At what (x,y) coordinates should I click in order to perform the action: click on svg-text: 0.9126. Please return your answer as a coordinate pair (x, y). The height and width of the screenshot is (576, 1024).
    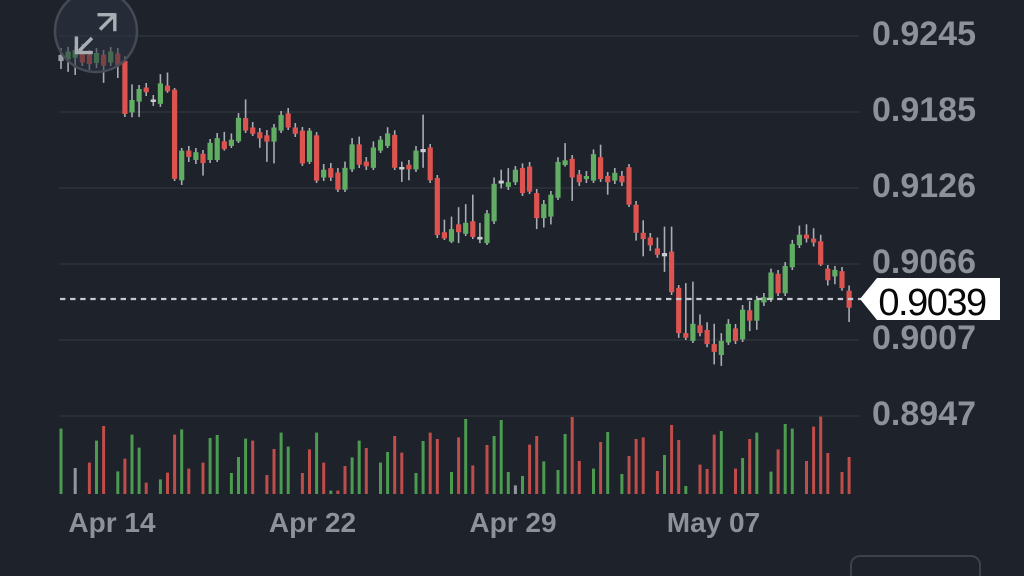
    Looking at the image, I should click on (924, 186).